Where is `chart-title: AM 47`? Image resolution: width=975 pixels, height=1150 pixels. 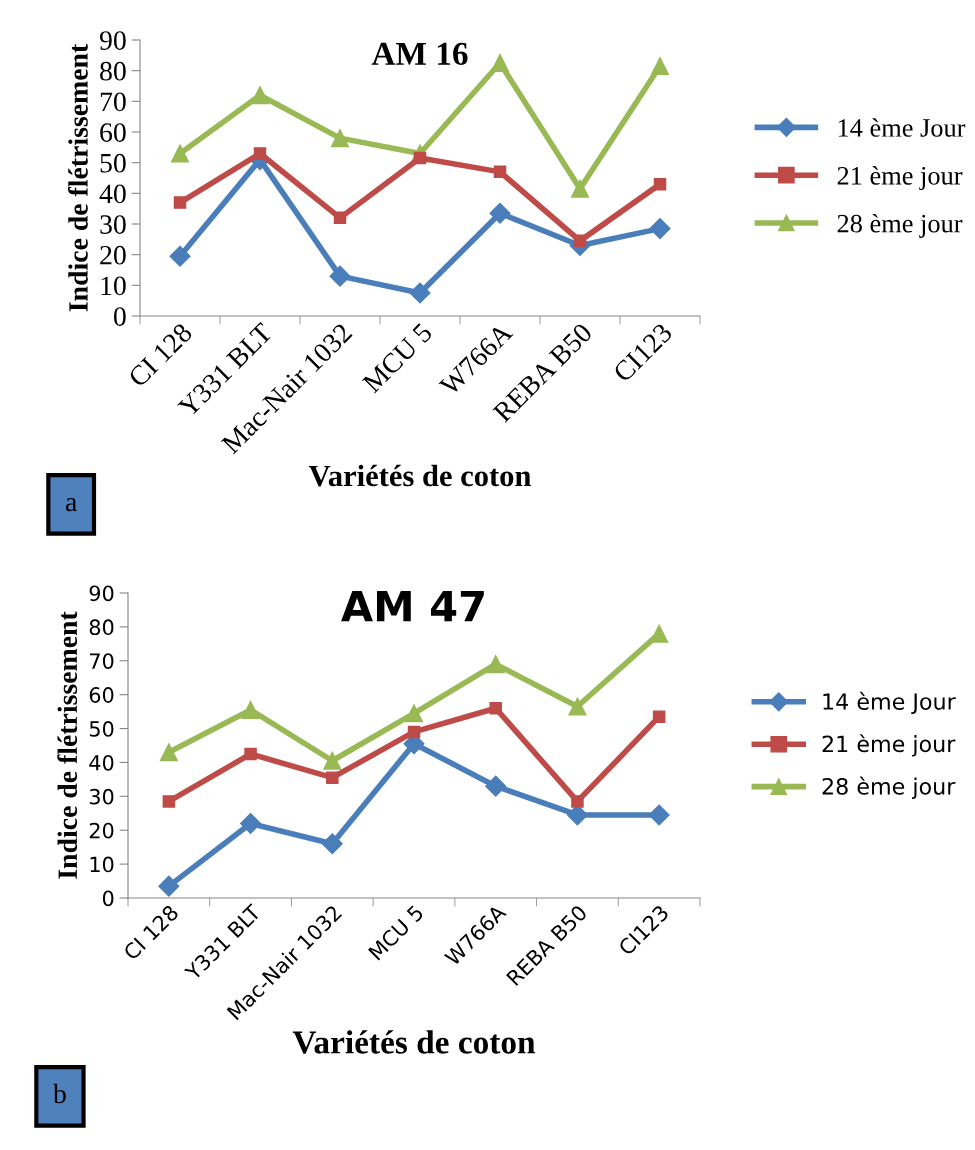 chart-title: AM 47 is located at coordinates (412, 606).